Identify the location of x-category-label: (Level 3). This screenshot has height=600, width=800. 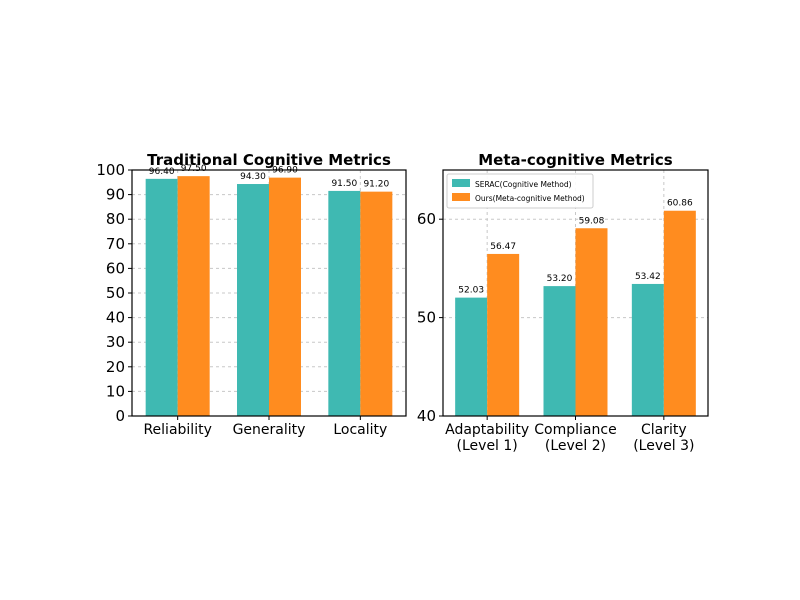
(663, 446).